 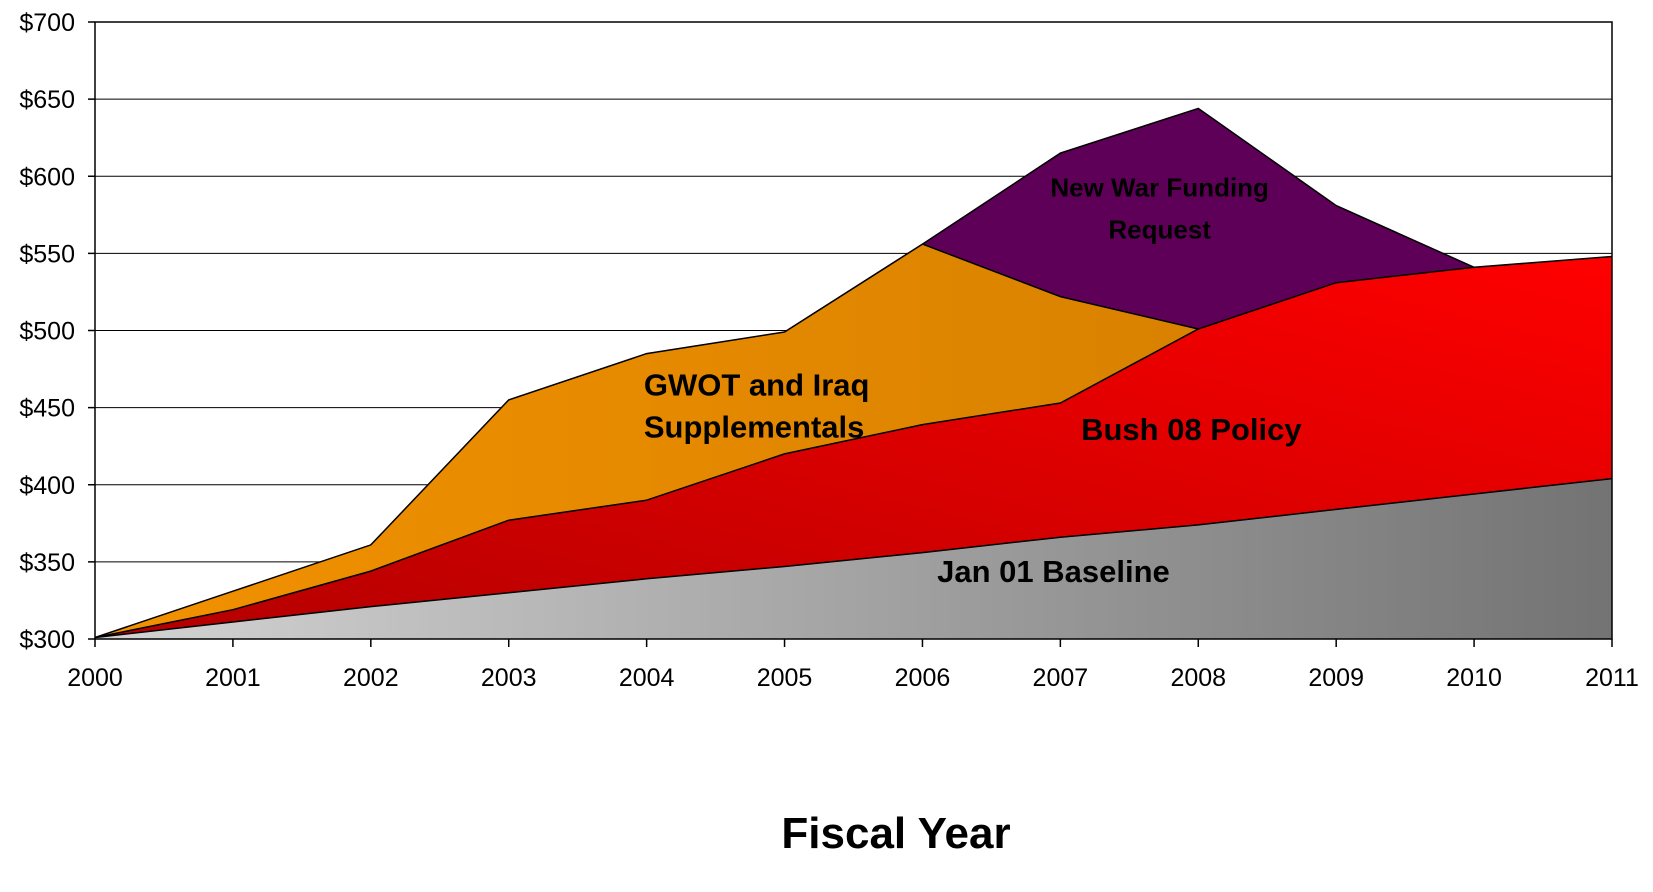 I want to click on x-axis-title: Fiscal Year, so click(x=895, y=833).